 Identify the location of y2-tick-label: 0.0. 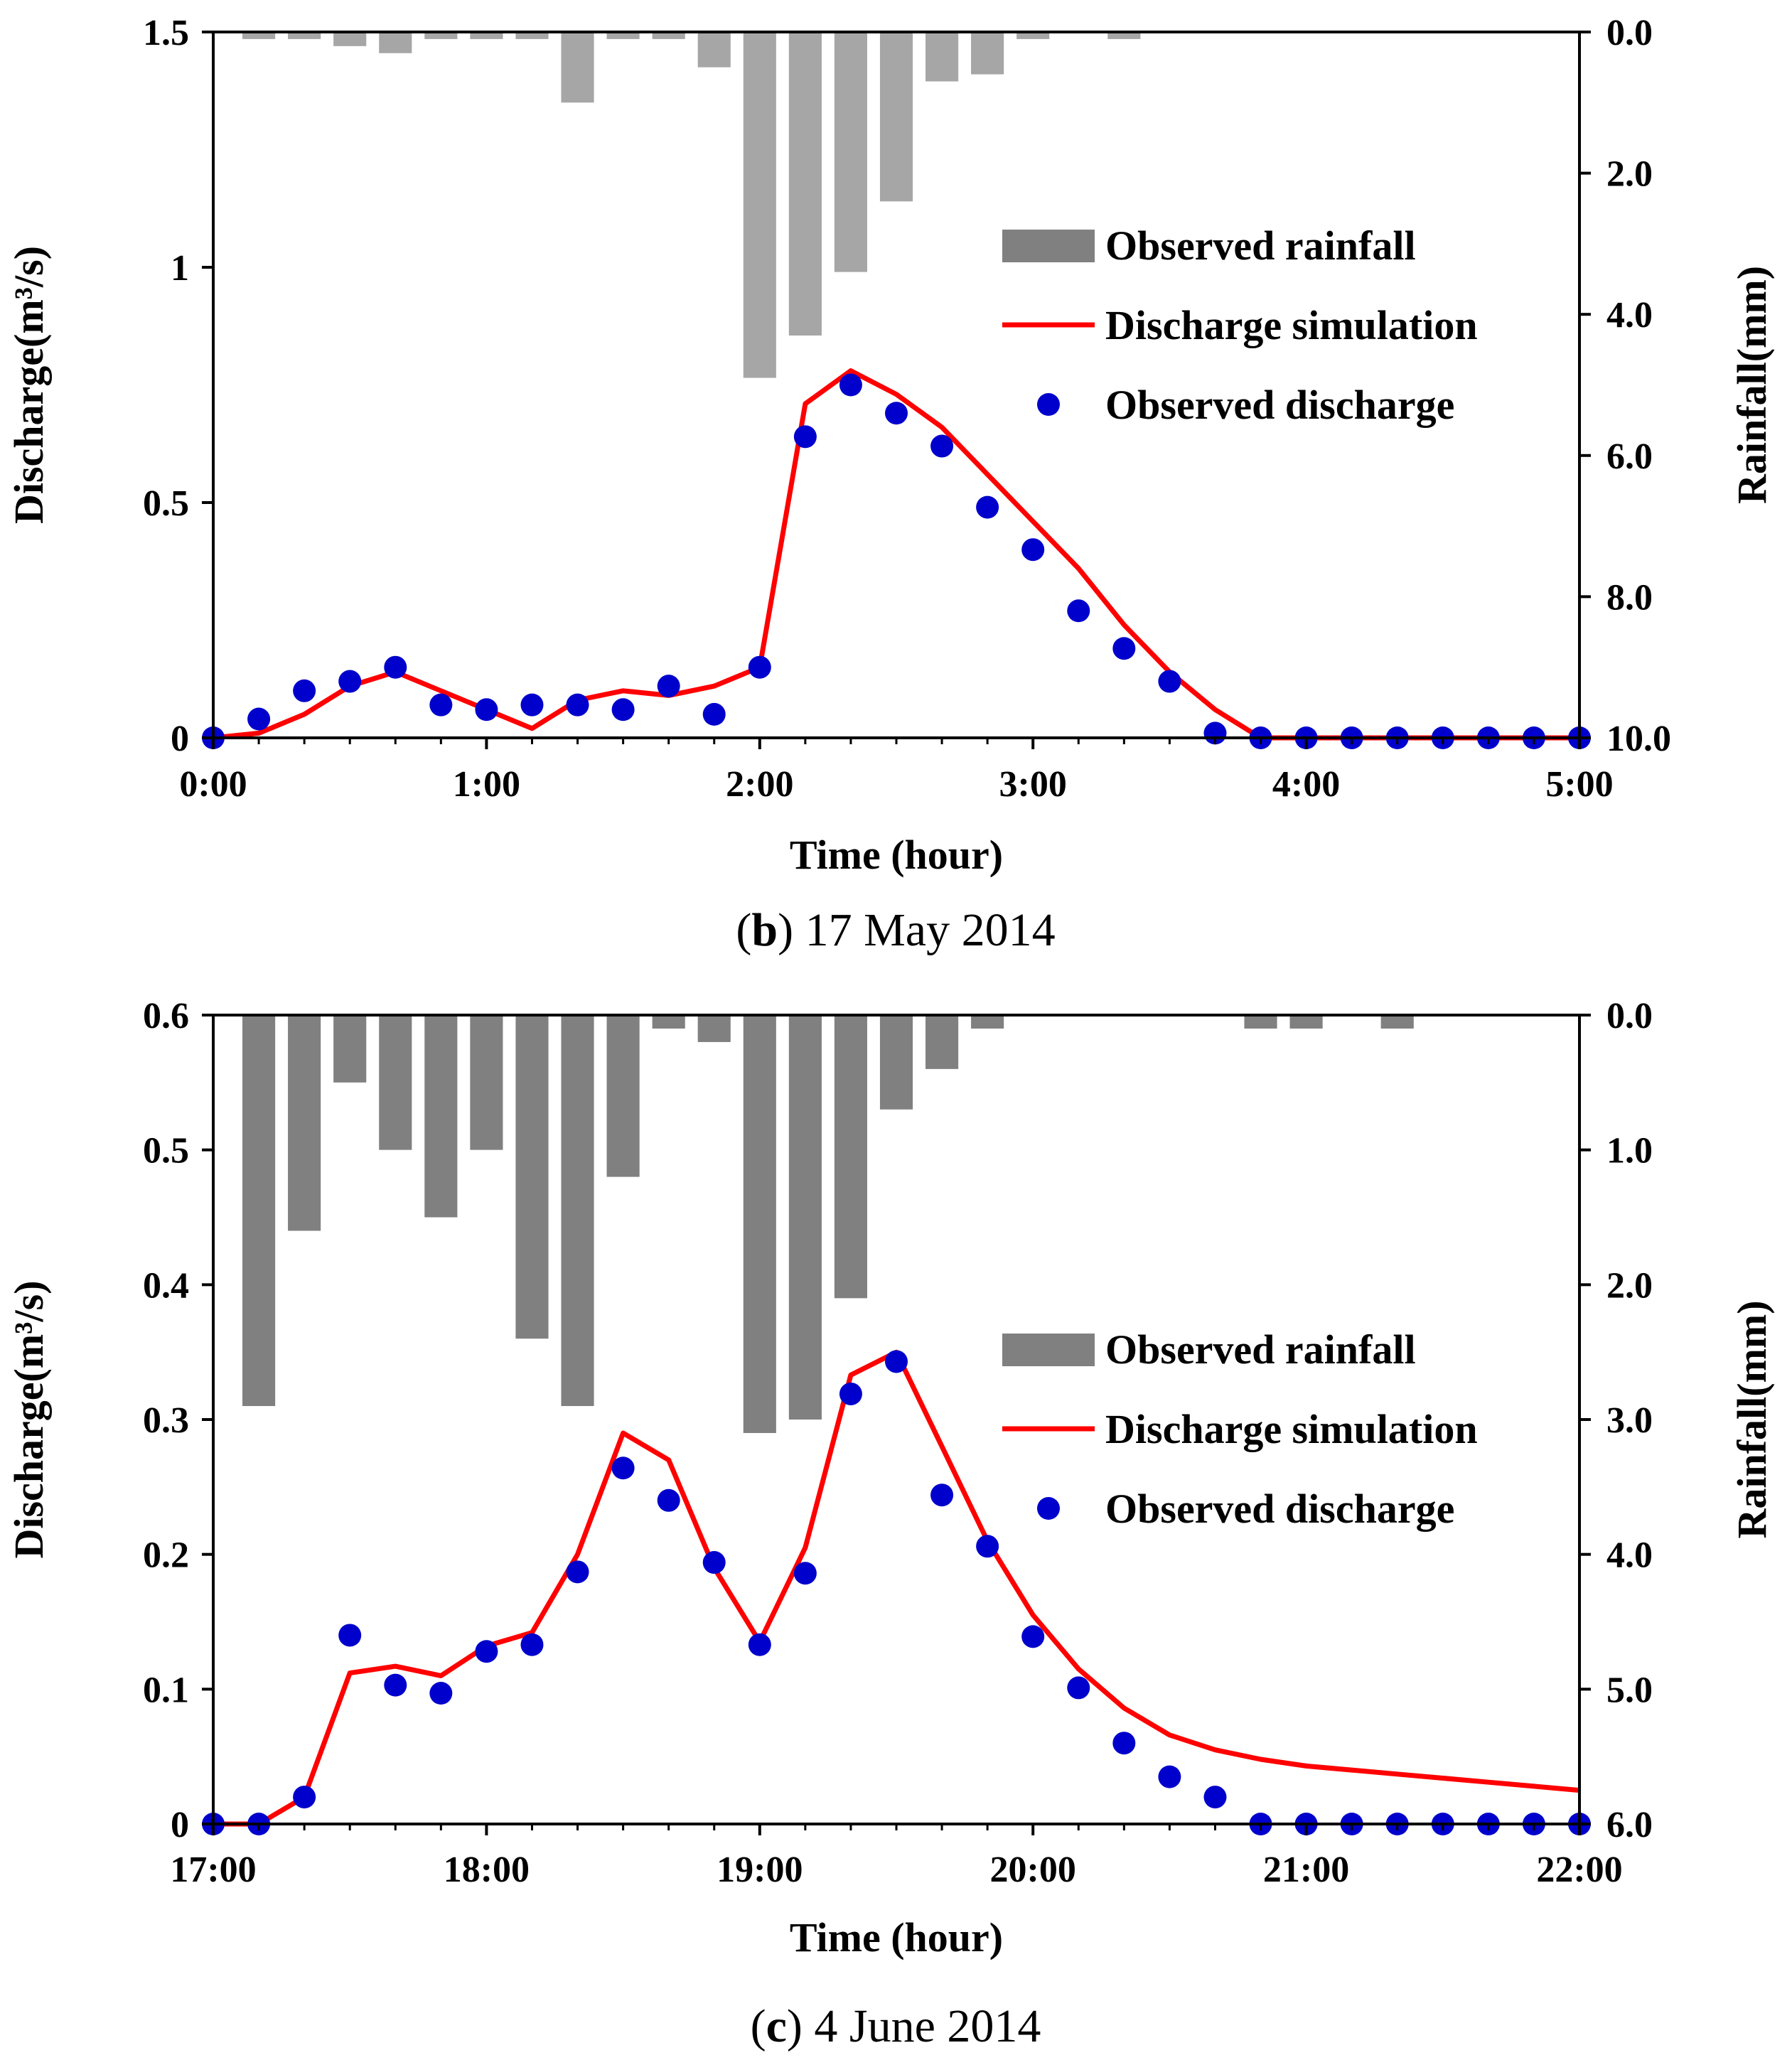
(1629, 33).